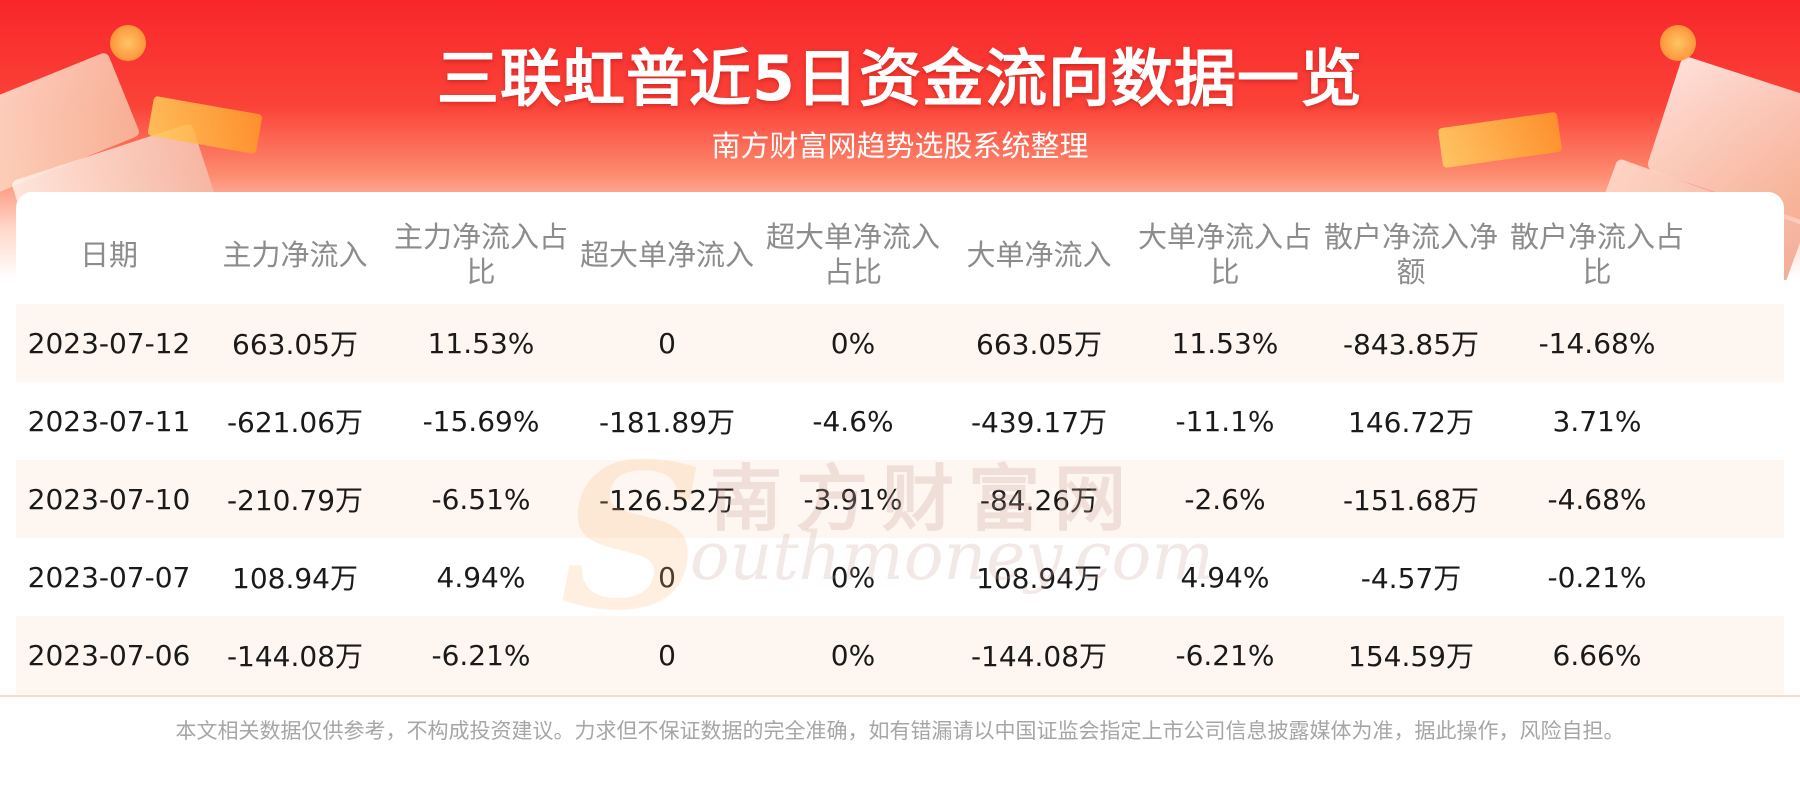 The image size is (1800, 800). Describe the element at coordinates (1411, 656) in the screenshot. I see `table-cell: 154.59万` at that location.